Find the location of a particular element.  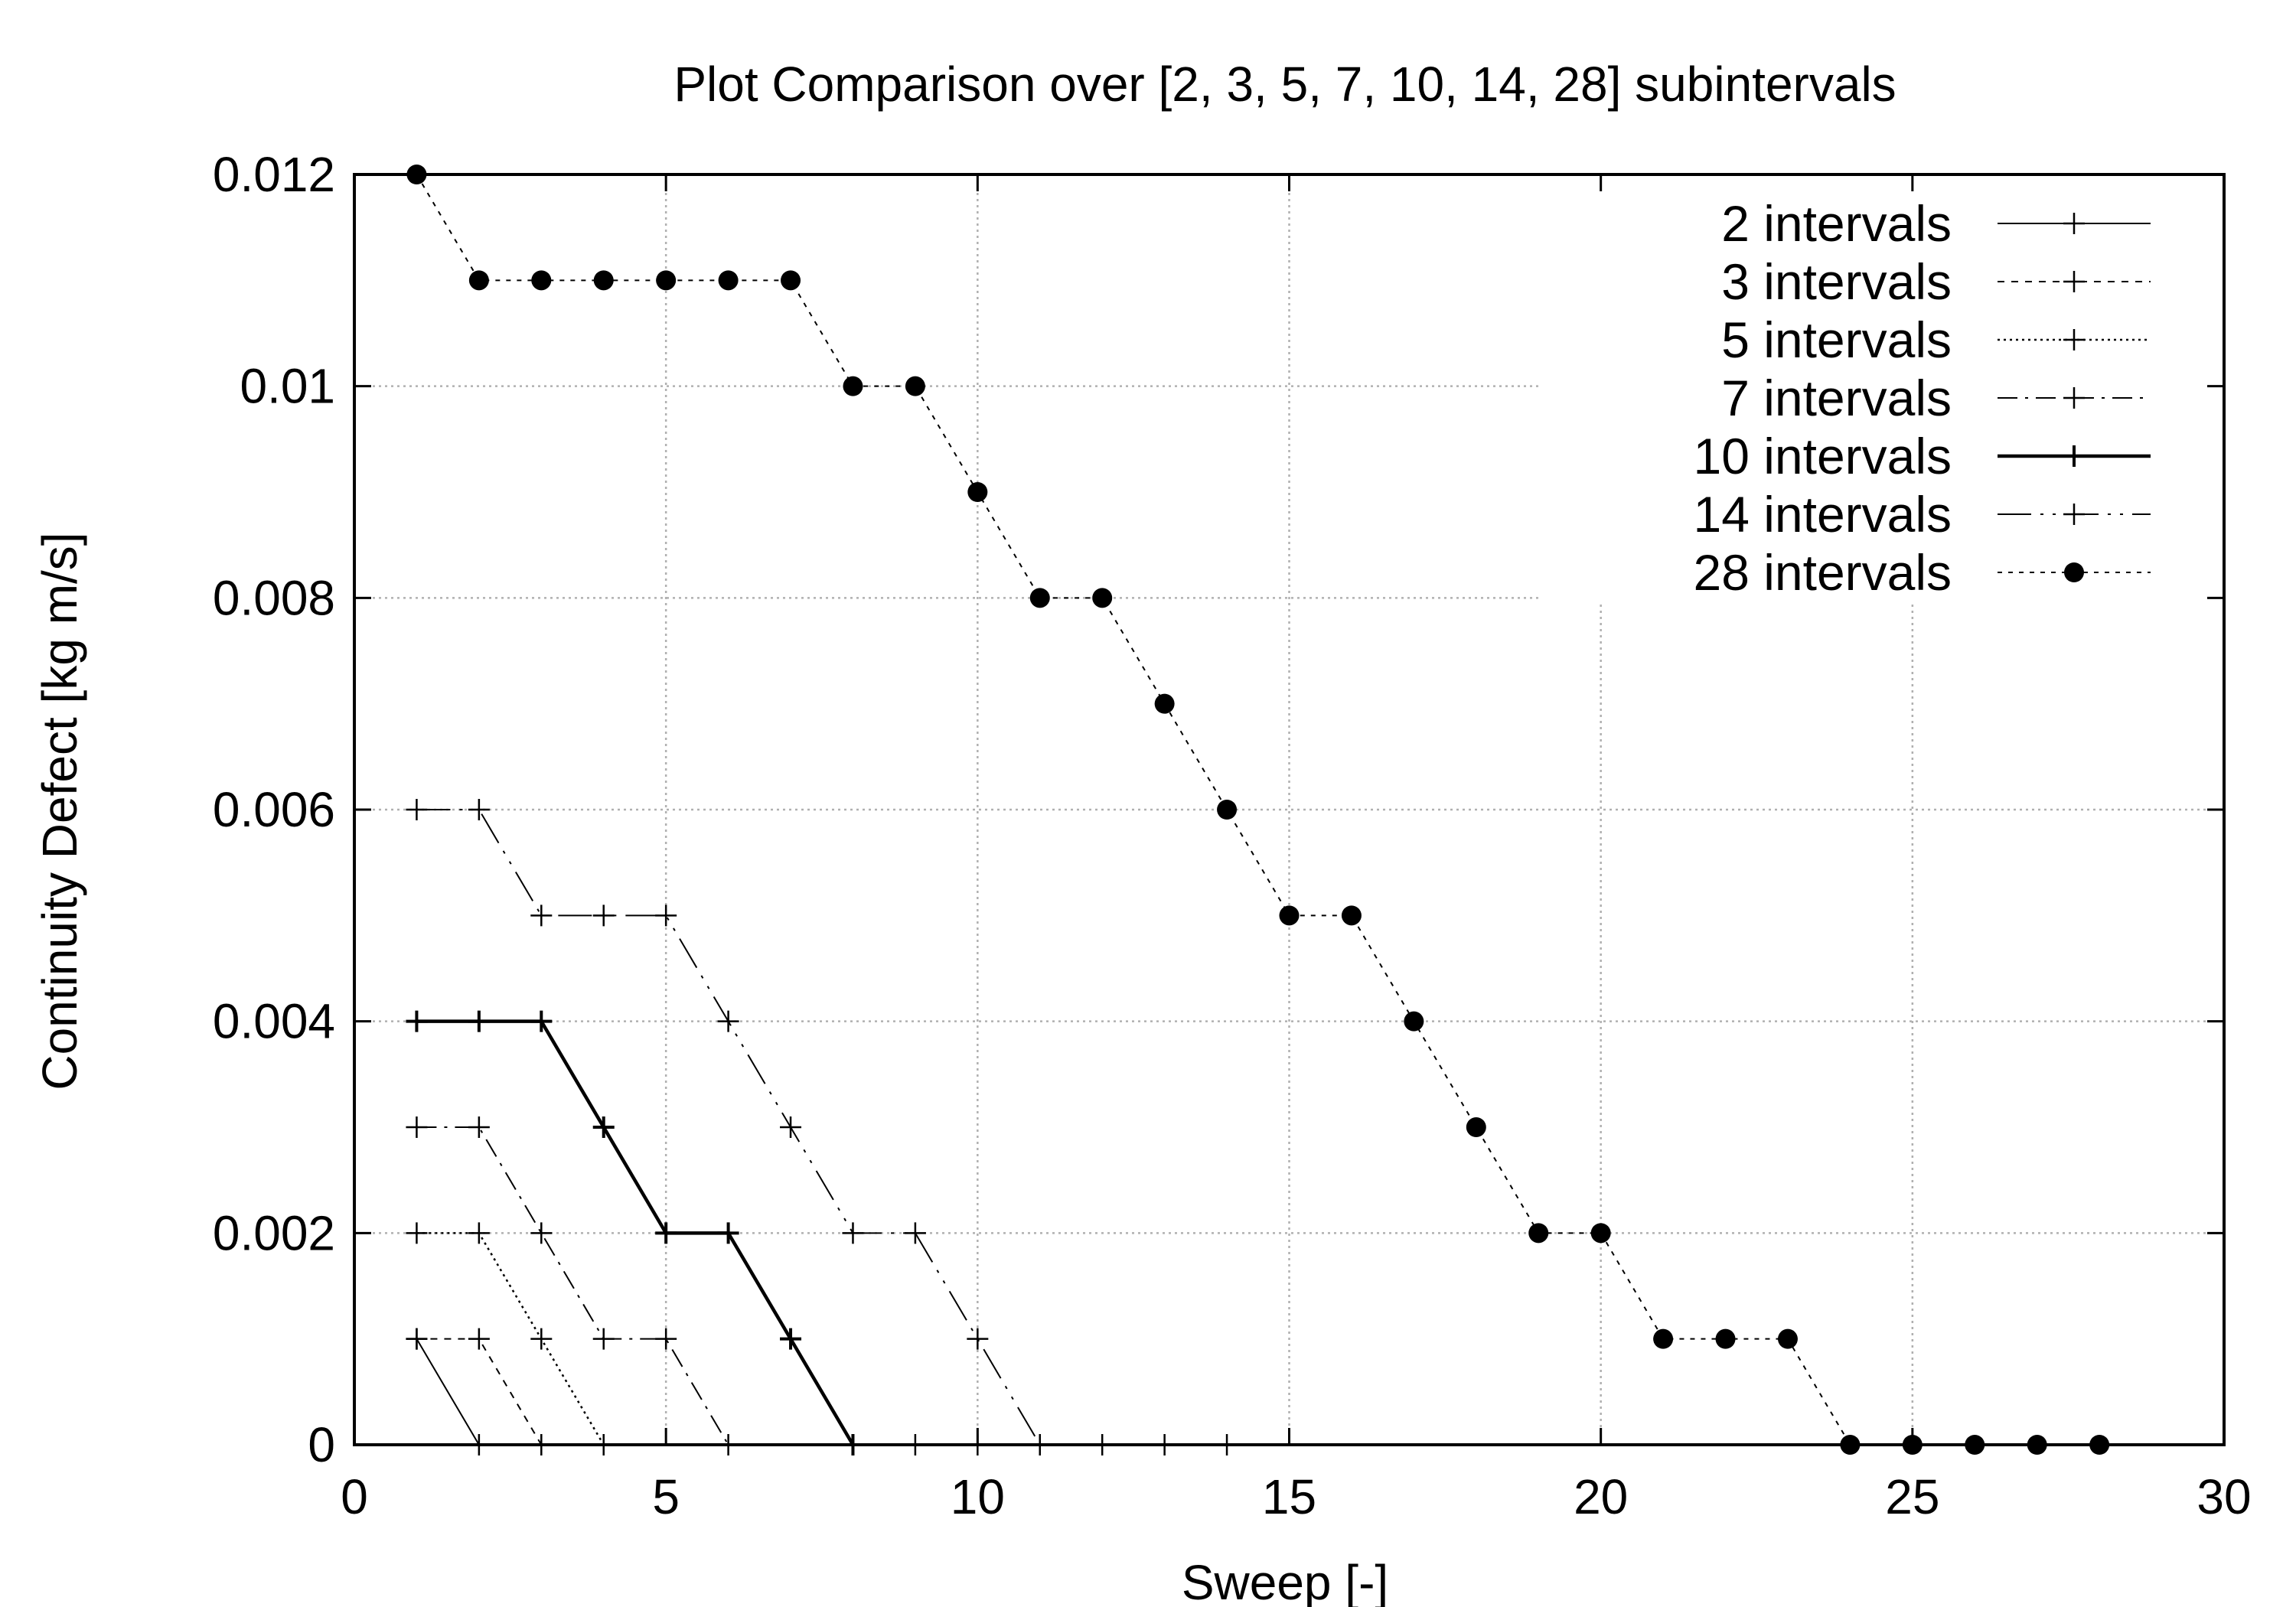

legend-item: 5 intervals is located at coordinates (1936, 339).